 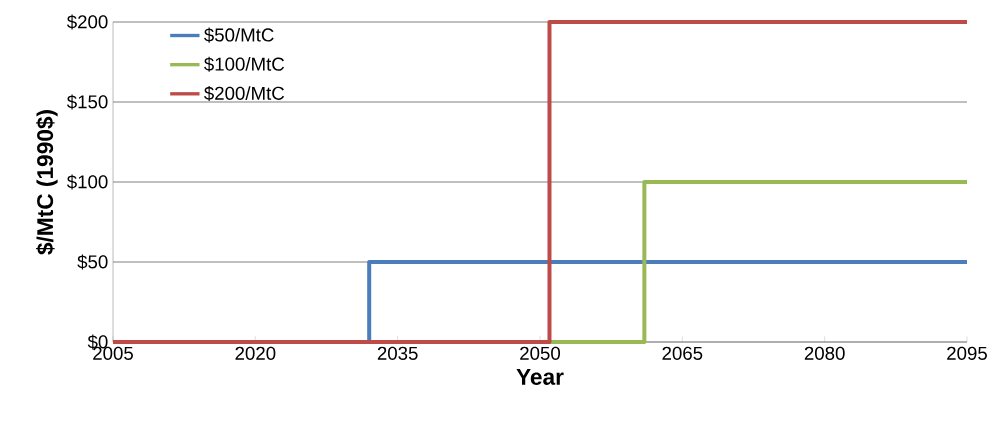 What do you see at coordinates (244, 93) in the screenshot?
I see `legend-label: $200/MtC` at bounding box center [244, 93].